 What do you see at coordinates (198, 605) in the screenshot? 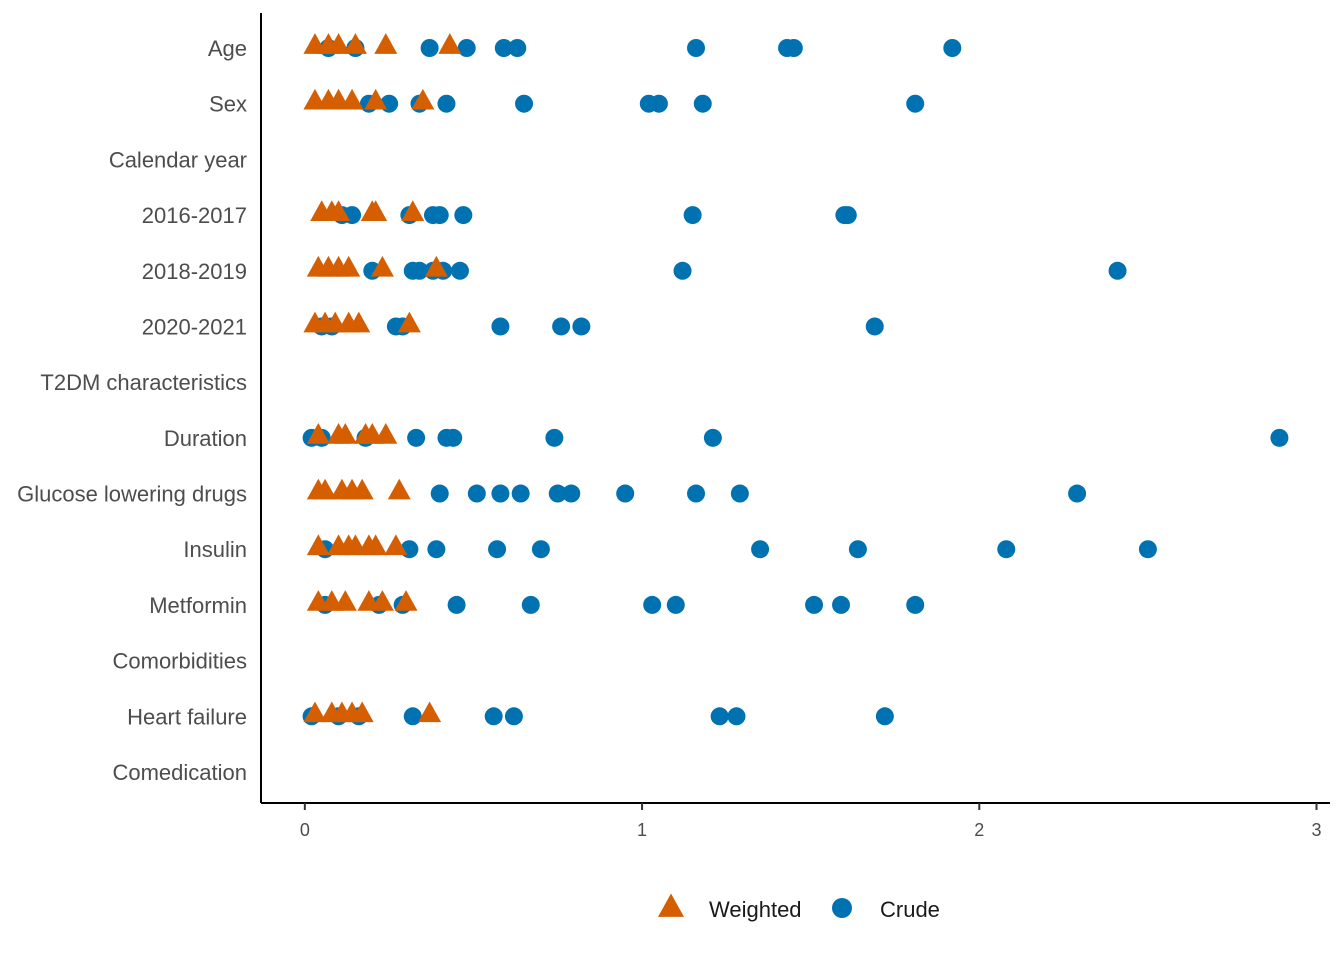
I see `y-tick-label-metformin: Metformin` at bounding box center [198, 605].